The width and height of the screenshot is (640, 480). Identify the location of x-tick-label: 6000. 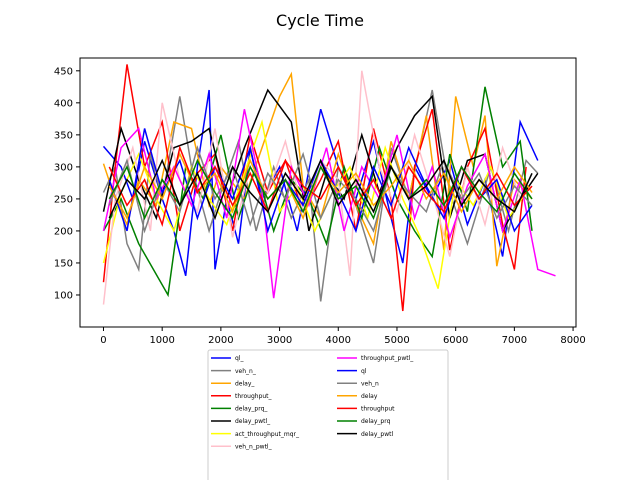
(455, 340).